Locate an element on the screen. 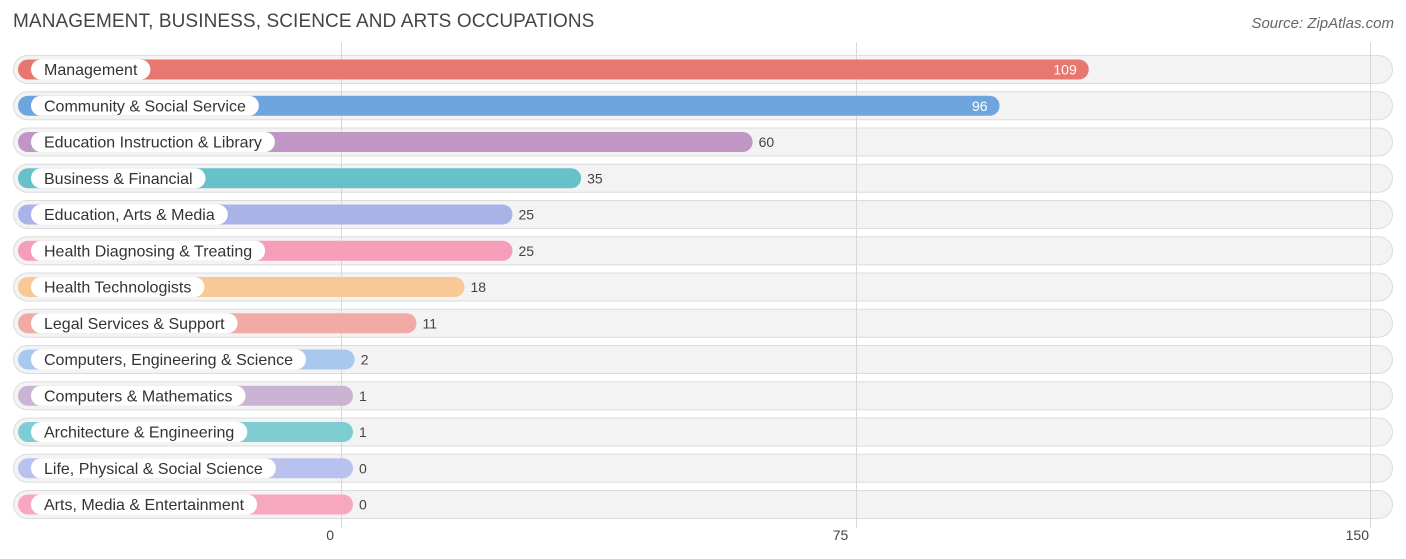 This screenshot has width=1406, height=559. bar-group: Computers, Engineering & Science 2 is located at coordinates (193, 359).